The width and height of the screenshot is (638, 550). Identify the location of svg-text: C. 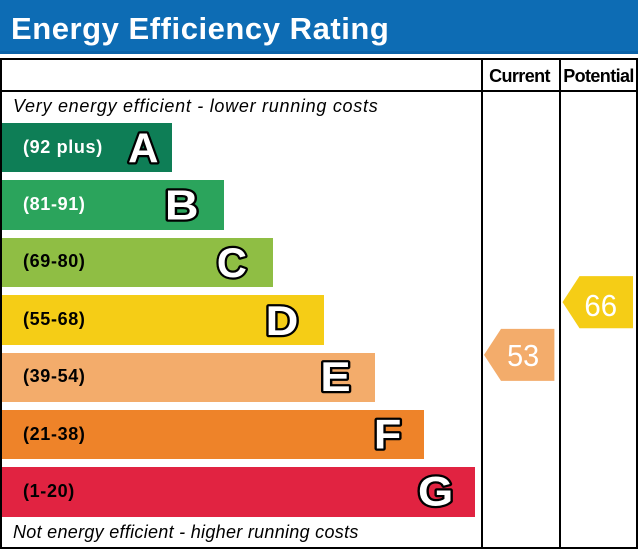
(232, 262).